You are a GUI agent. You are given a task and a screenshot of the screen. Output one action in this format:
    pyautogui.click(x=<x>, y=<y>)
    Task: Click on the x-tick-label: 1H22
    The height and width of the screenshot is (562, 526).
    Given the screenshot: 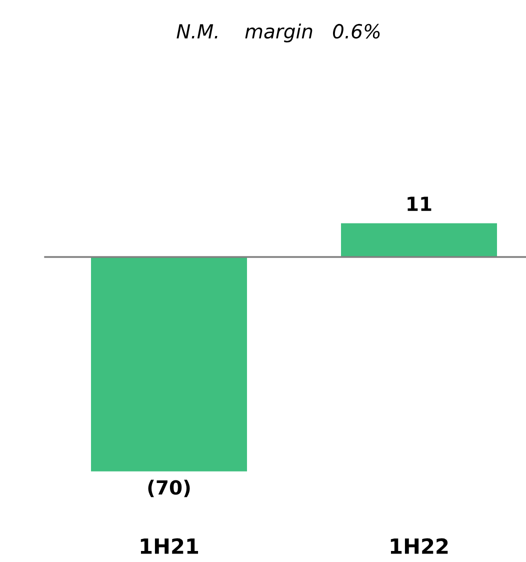 What is the action you would take?
    pyautogui.click(x=419, y=546)
    